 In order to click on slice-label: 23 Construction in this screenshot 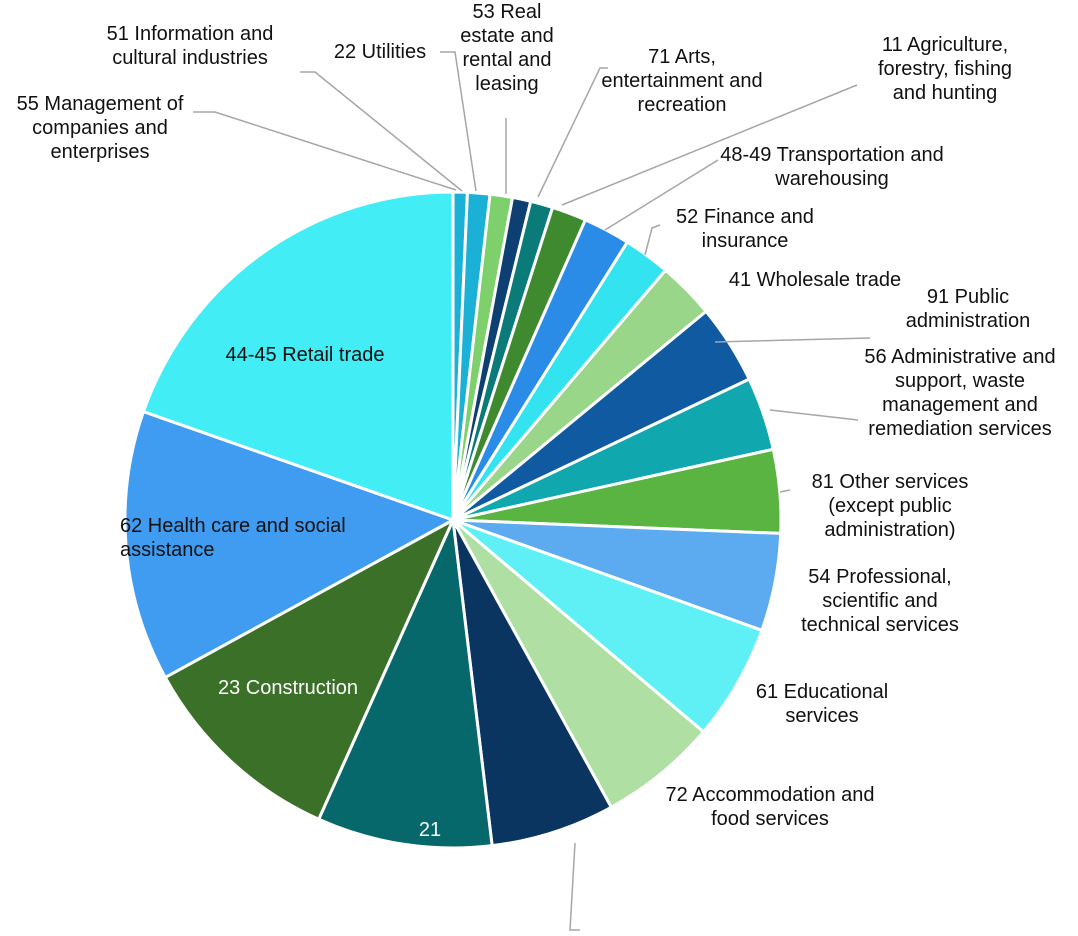, I will do `click(288, 688)`.